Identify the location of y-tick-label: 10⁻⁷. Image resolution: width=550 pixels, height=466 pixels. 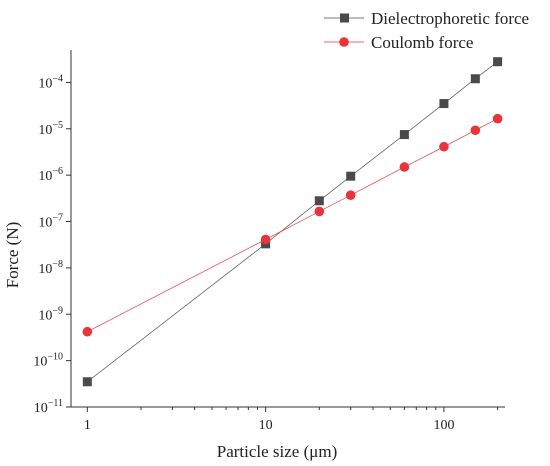
(50, 222).